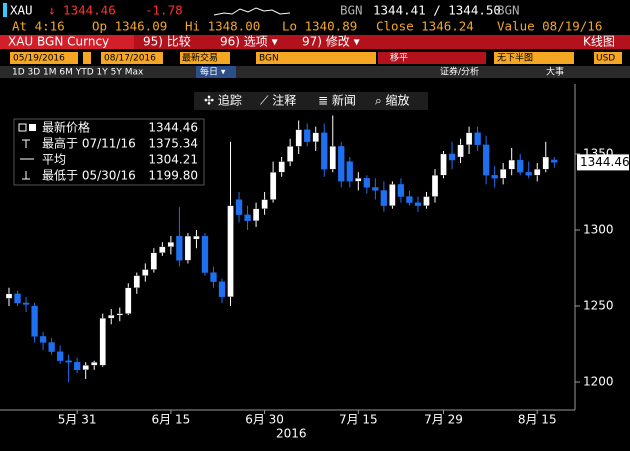  I want to click on frequency: 每日 ▾, so click(213, 72).